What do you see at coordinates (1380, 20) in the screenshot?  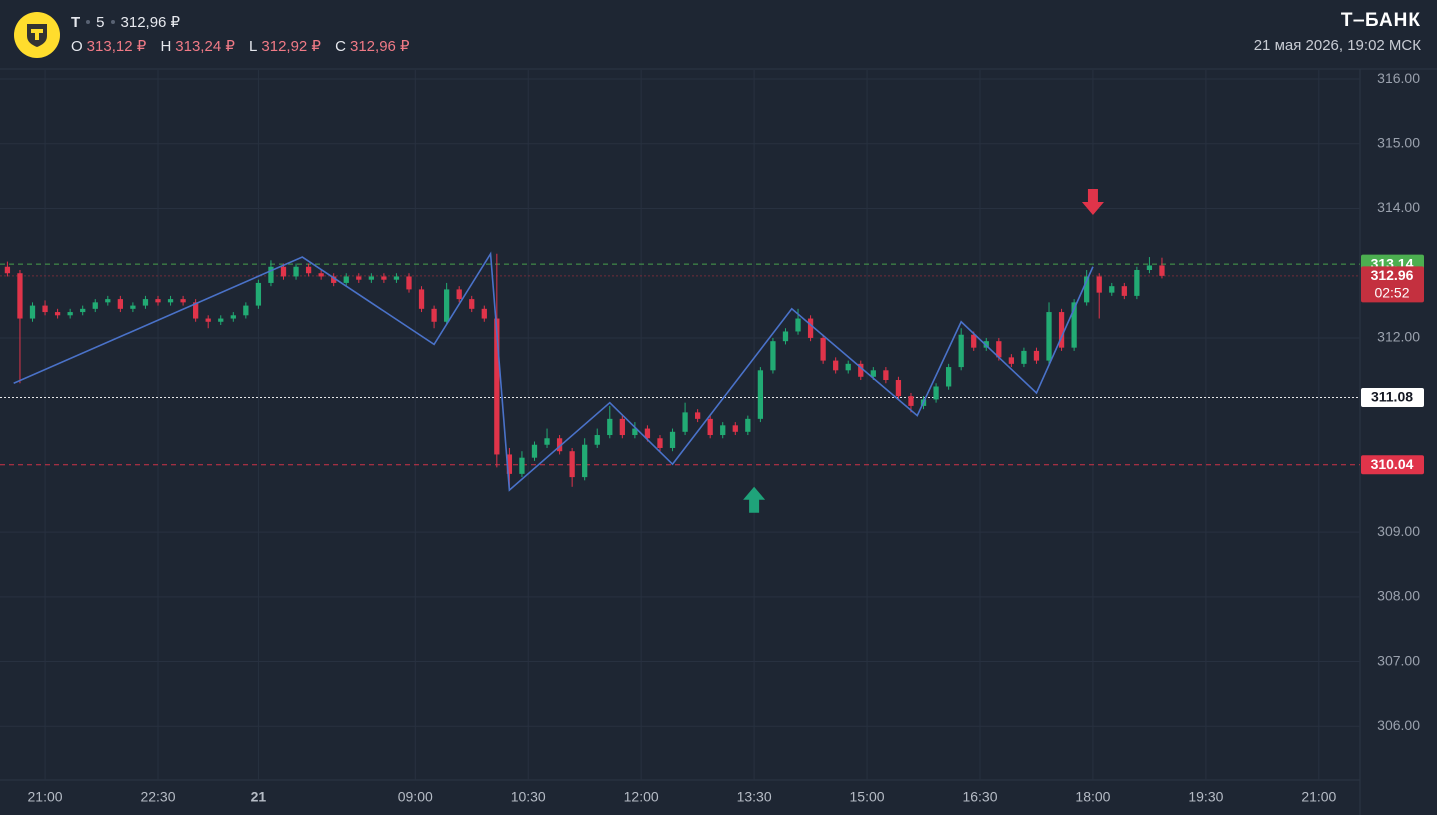 I see `brand: Т‒БАНК` at bounding box center [1380, 20].